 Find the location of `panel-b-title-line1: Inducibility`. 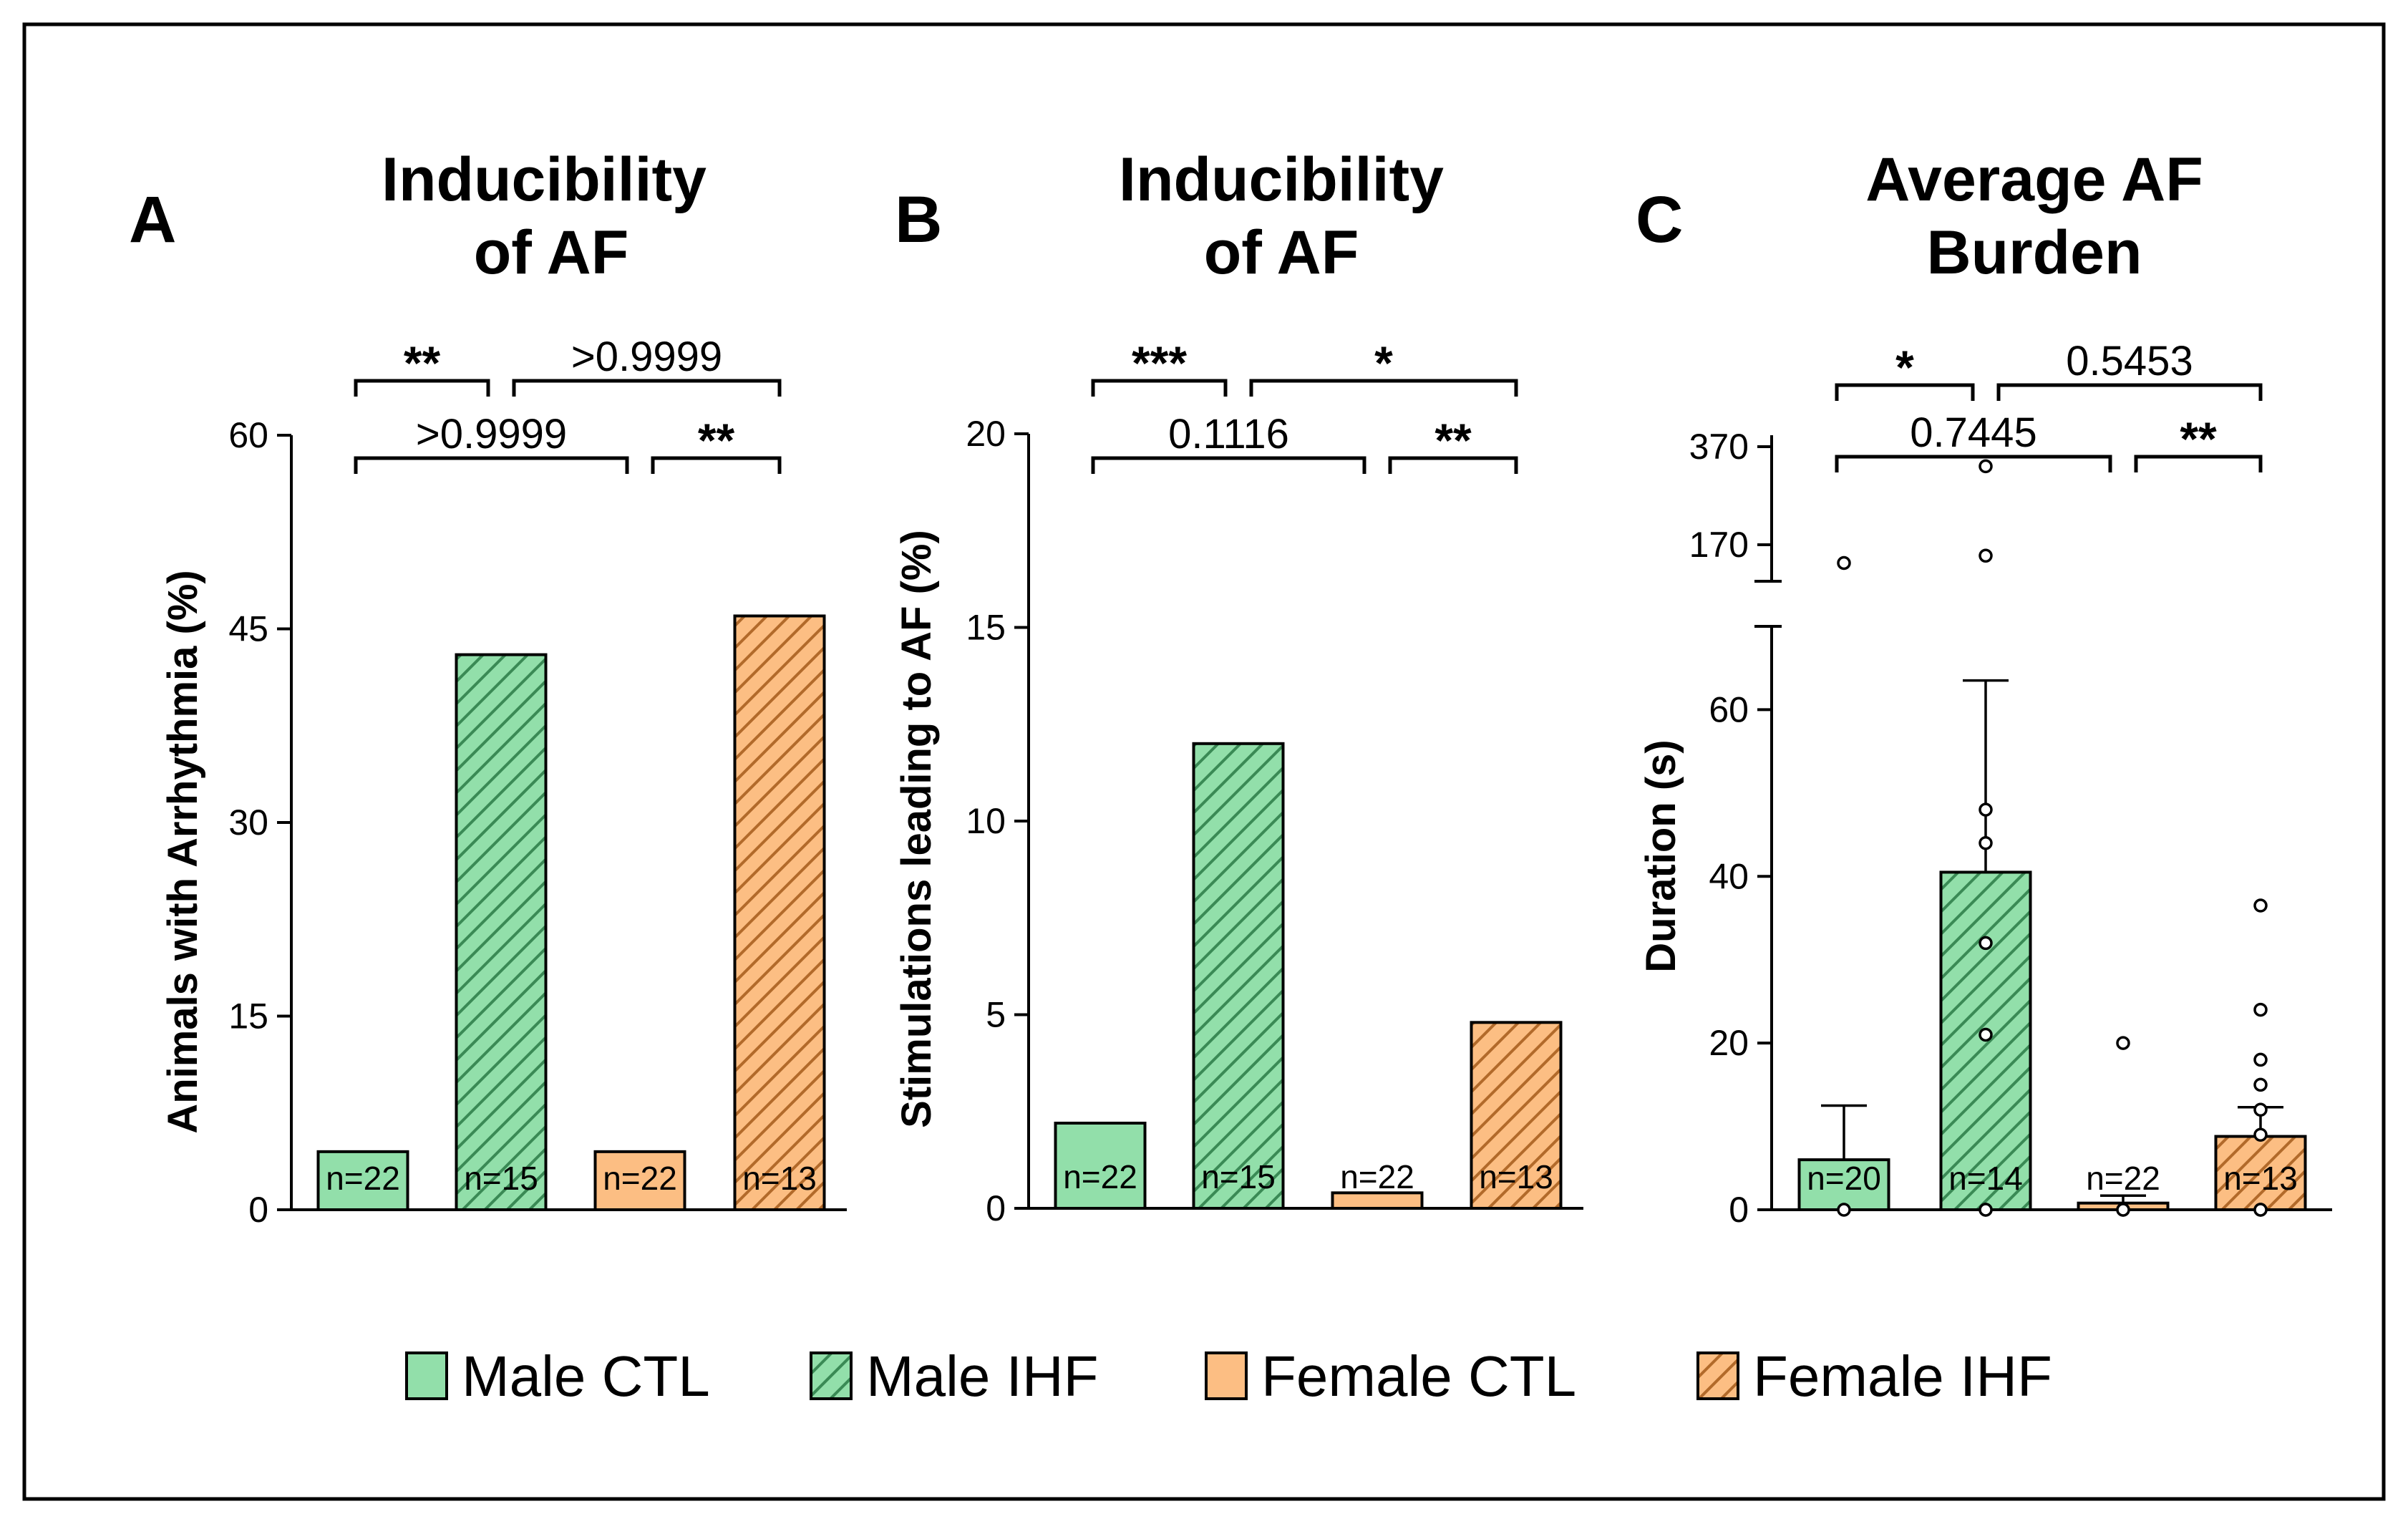

panel-b-title-line1: Inducibility is located at coordinates (1282, 180).